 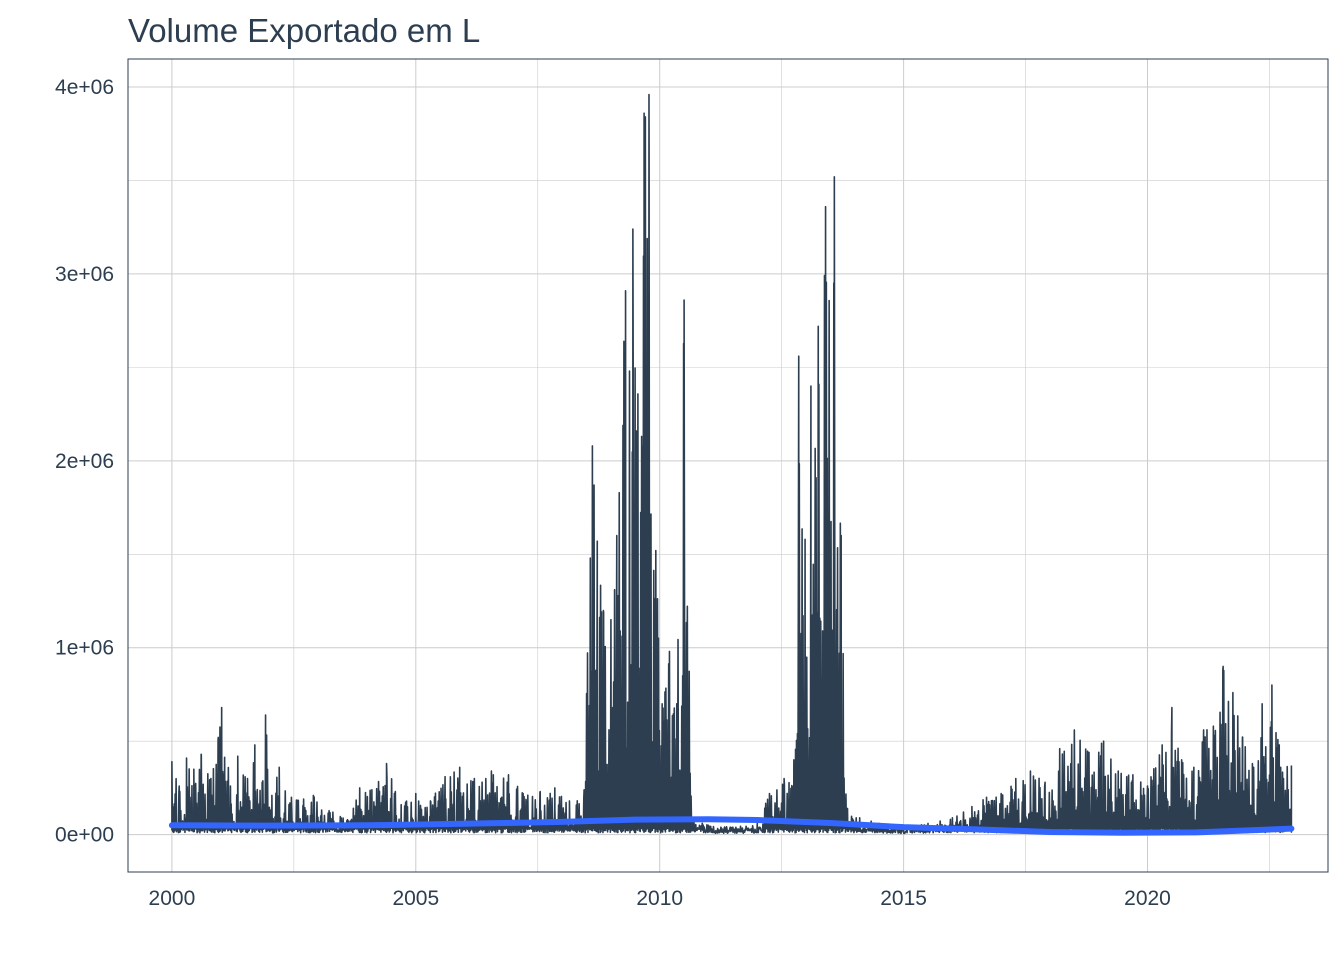 I want to click on x-tick-label: 2020, so click(x=1147, y=898).